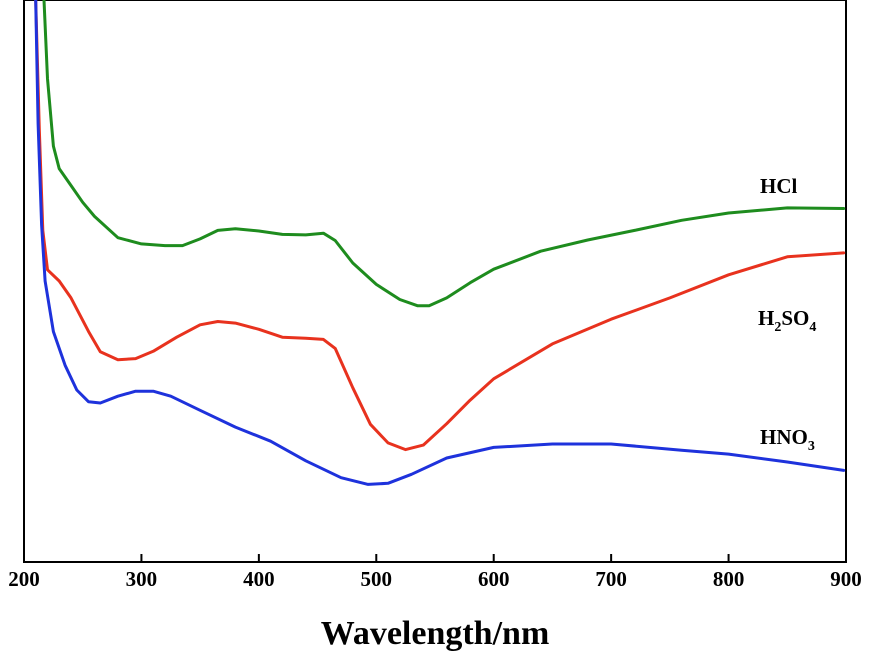 This screenshot has width=870, height=654. What do you see at coordinates (259, 579) in the screenshot?
I see `x-tick-label-400: 400` at bounding box center [259, 579].